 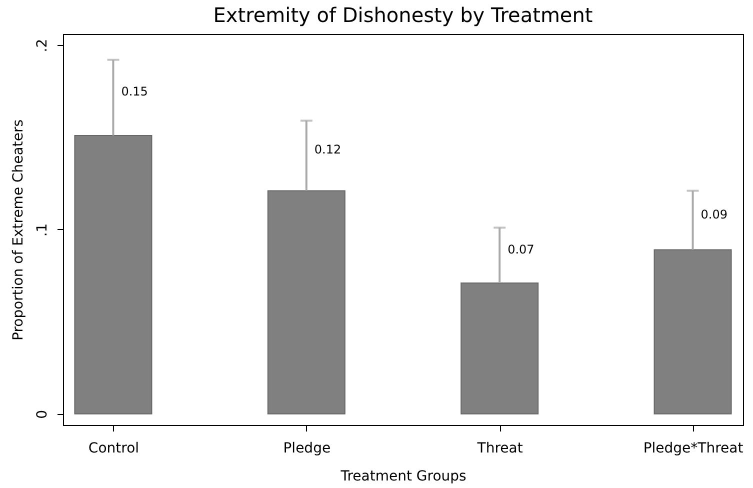 I want to click on y-tick-label: .2, so click(x=42, y=45).